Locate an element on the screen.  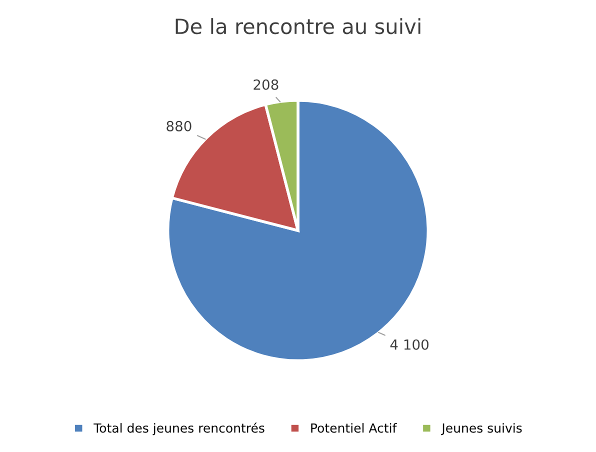
data-label: 880 is located at coordinates (179, 126).